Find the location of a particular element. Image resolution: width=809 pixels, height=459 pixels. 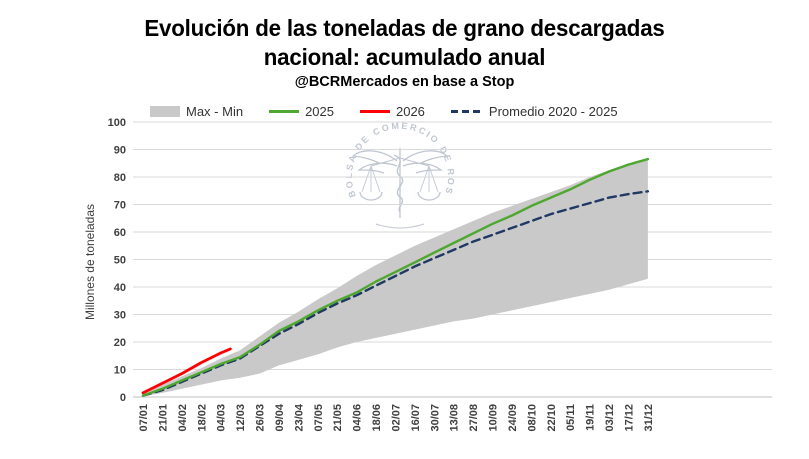

caduceus-icon is located at coordinates (400, 188).